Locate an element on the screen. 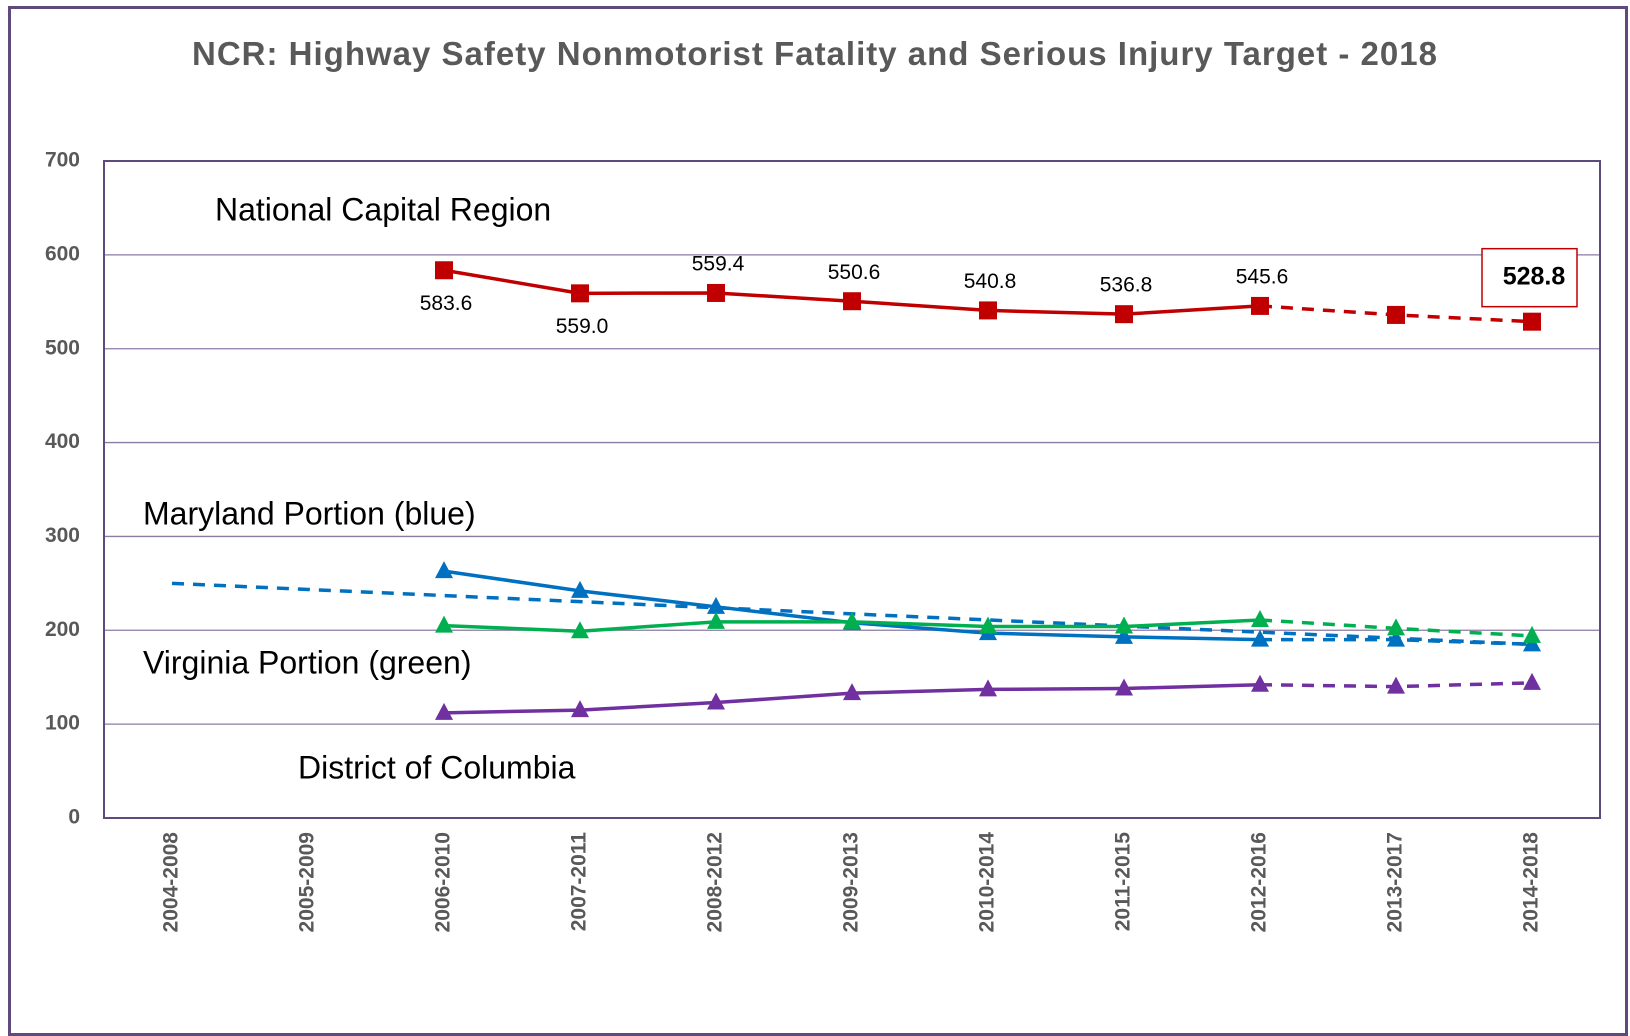 Image resolution: width=1630 pixels, height=1036 pixels. x-tick-label: 2006-2010 is located at coordinates (443, 882).